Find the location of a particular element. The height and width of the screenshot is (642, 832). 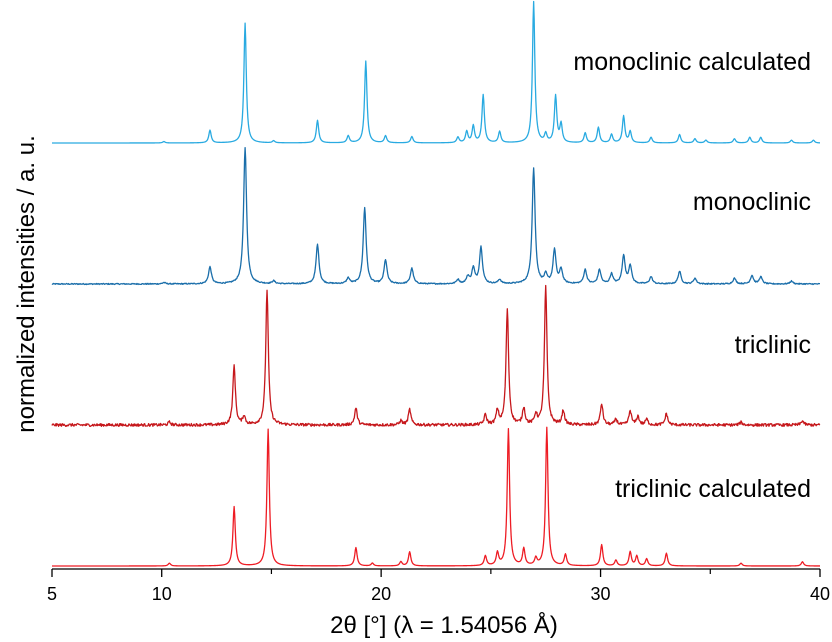

x-tick-label: 5 is located at coordinates (52, 594).